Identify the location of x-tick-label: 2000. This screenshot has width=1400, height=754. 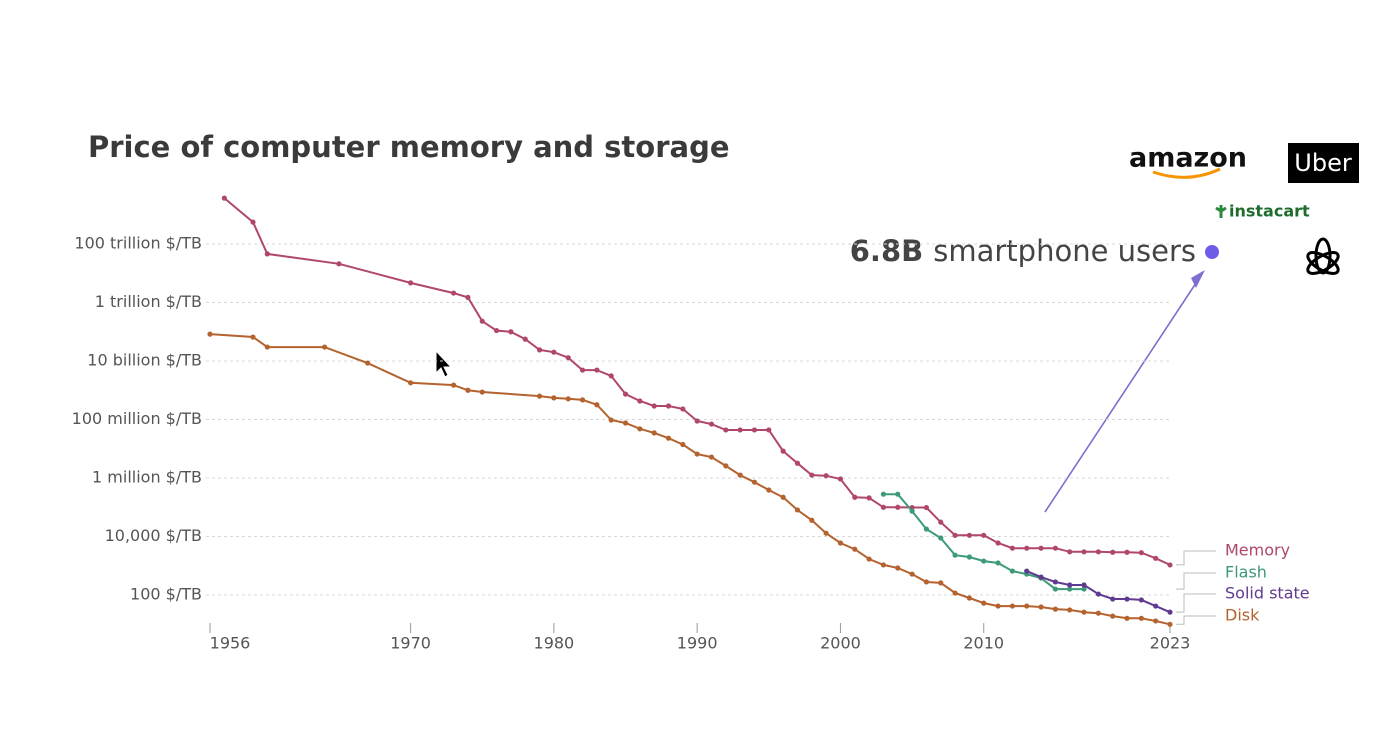
(840, 643).